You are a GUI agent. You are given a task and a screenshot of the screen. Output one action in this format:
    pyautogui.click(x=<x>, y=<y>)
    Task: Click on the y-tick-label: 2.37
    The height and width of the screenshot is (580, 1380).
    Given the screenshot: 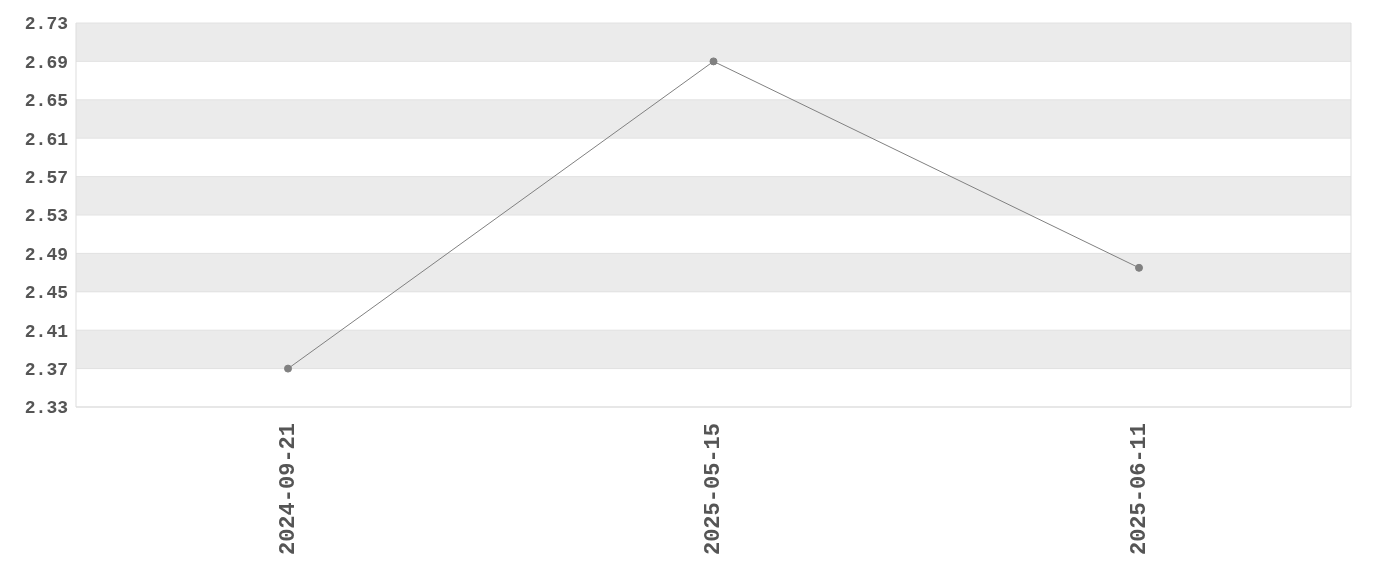 What is the action you would take?
    pyautogui.click(x=46, y=369)
    